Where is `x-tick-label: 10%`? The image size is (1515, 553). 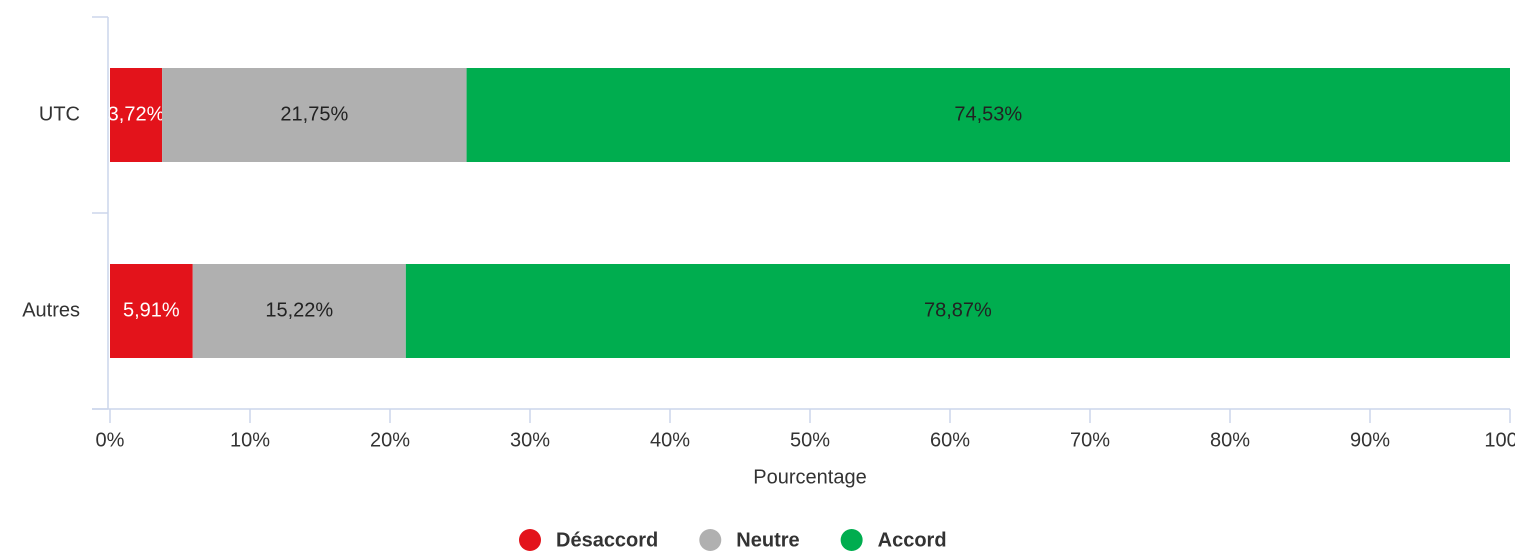
x-tick-label: 10% is located at coordinates (250, 440).